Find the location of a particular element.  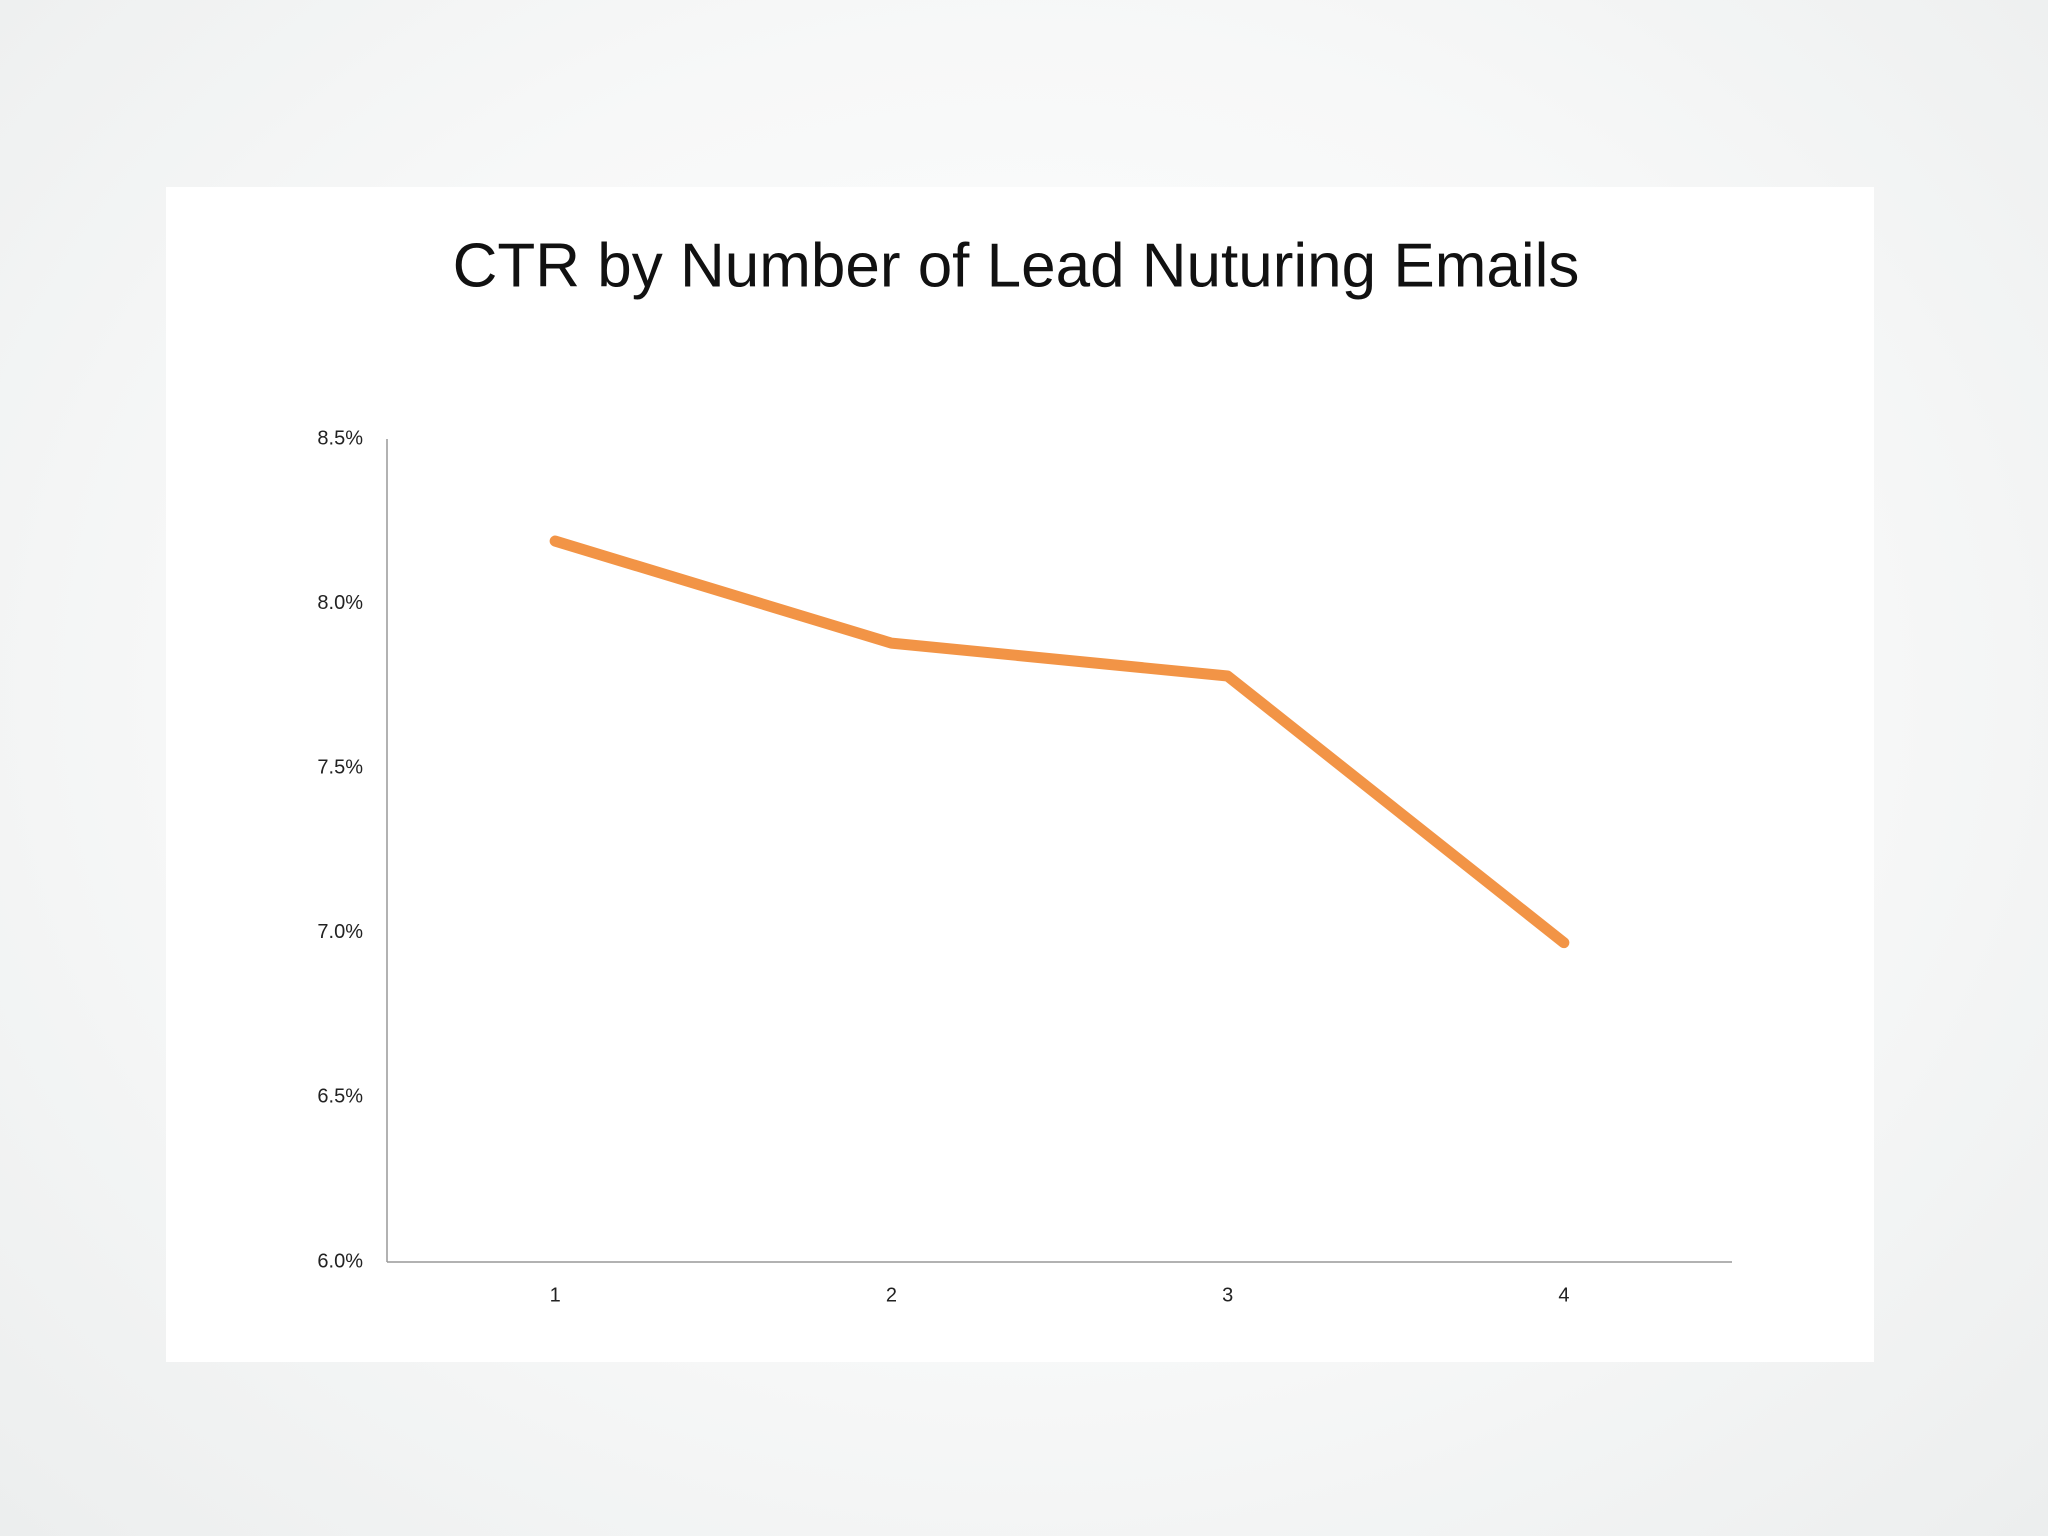

y-tick-label: 6.0% is located at coordinates (340, 1261).